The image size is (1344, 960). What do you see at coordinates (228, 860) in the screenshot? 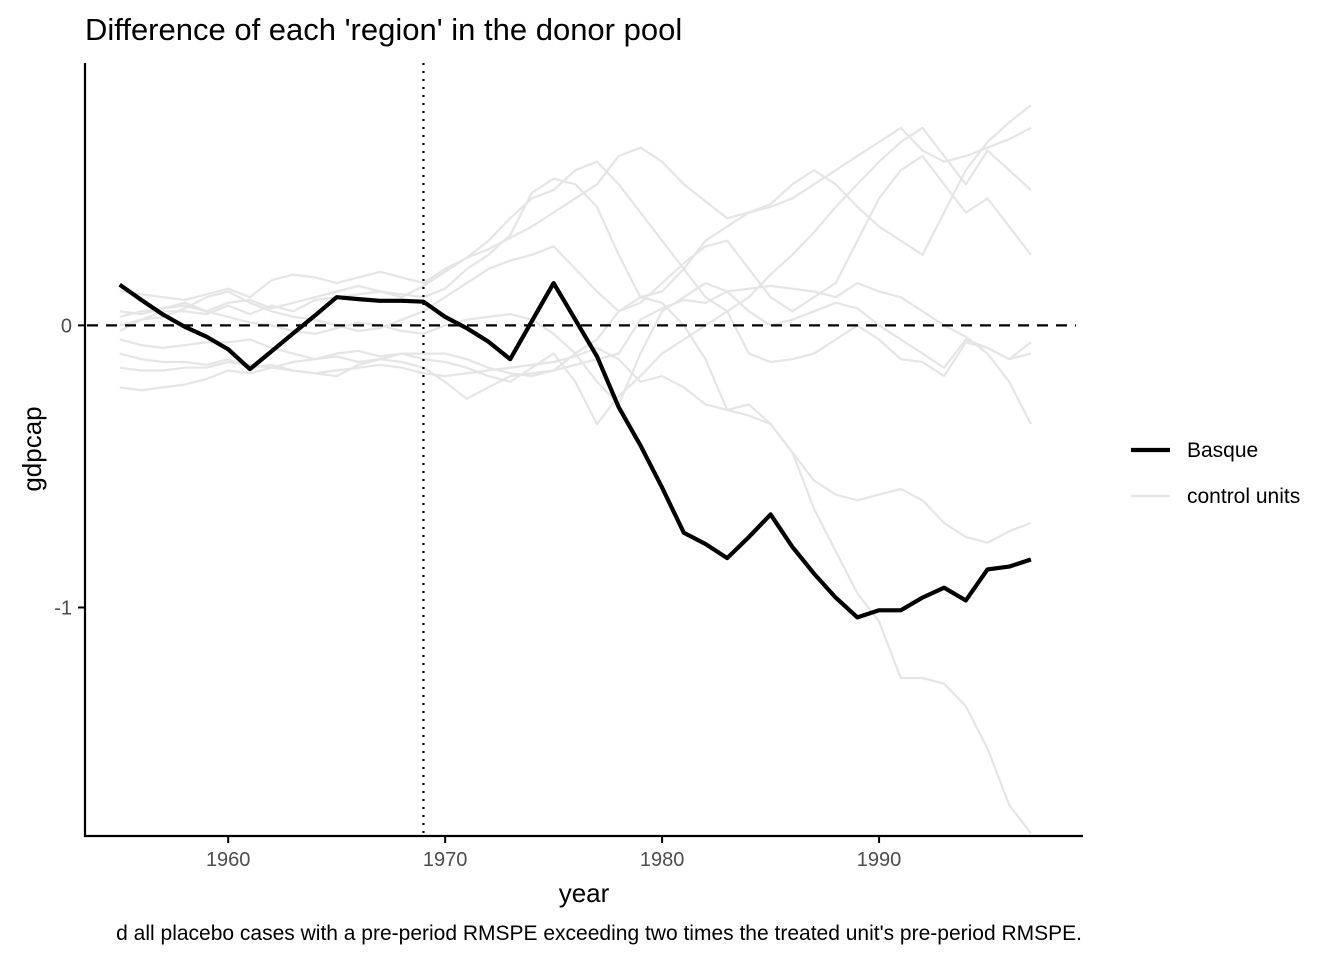
I see `x-tick-label: 1960` at bounding box center [228, 860].